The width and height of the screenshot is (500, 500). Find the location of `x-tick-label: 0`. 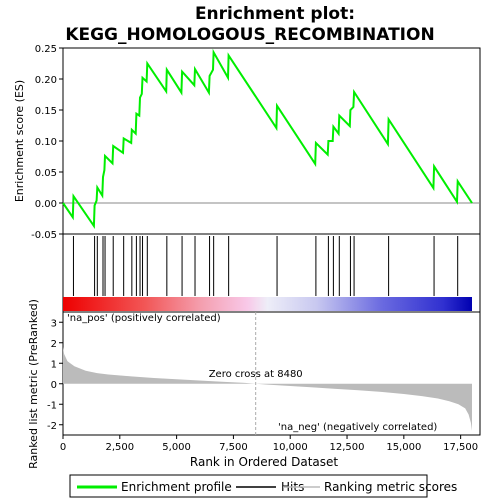

x-tick-label: 0 is located at coordinates (63, 447).